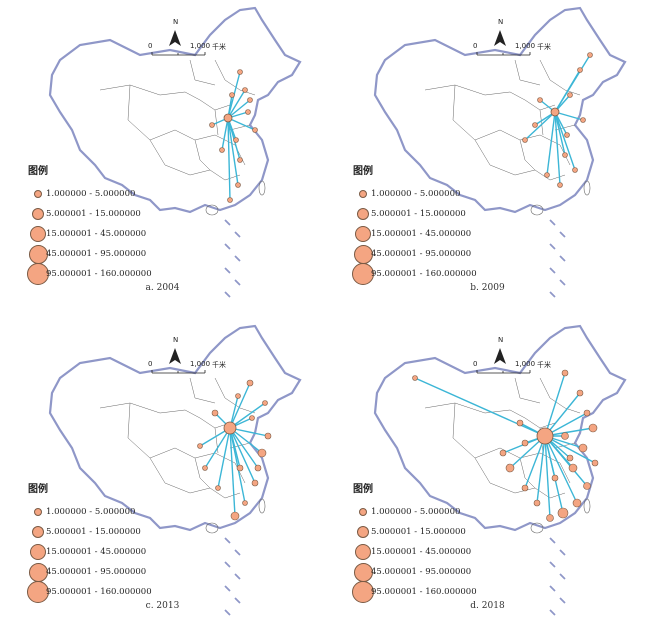  Describe the element at coordinates (503, 372) in the screenshot. I see `scale-bar` at that location.